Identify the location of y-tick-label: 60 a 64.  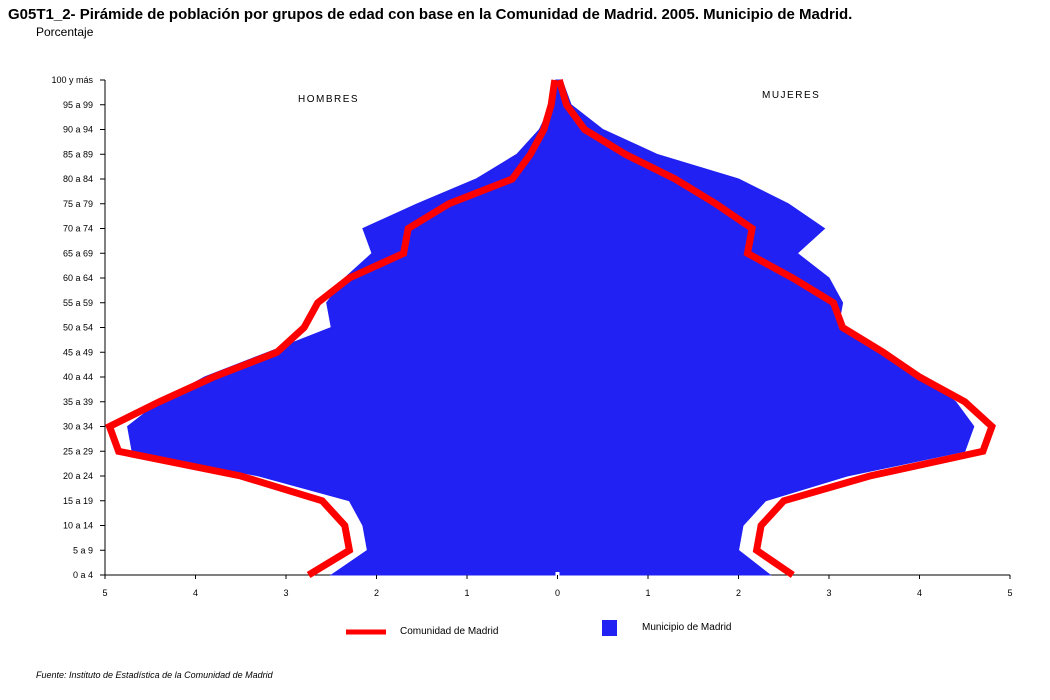
(78, 278).